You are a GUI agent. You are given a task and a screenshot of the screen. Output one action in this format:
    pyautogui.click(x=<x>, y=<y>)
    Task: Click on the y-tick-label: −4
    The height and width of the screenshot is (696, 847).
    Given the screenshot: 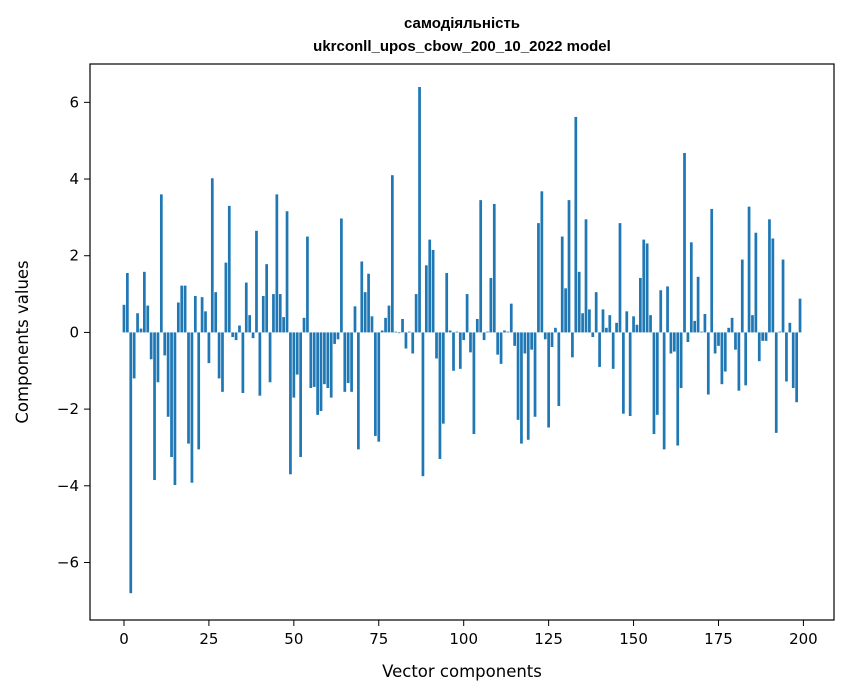 What is the action you would take?
    pyautogui.click(x=68, y=486)
    